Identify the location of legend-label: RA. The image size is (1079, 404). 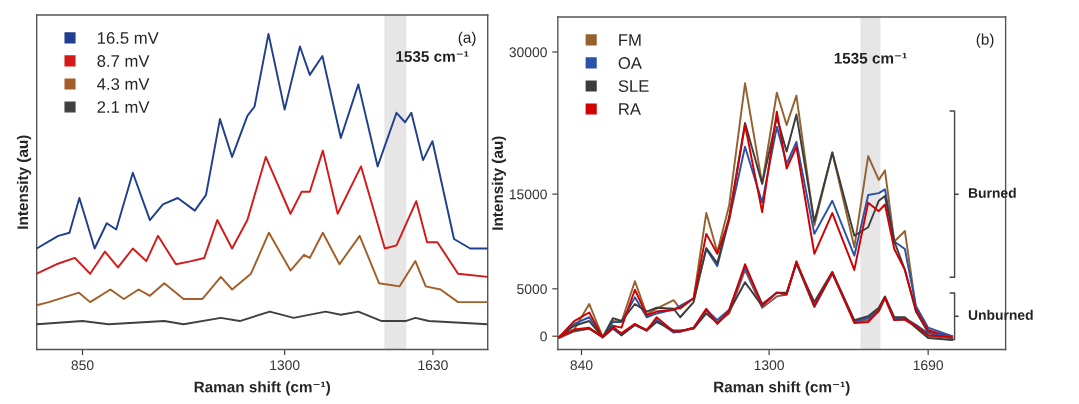
(630, 109).